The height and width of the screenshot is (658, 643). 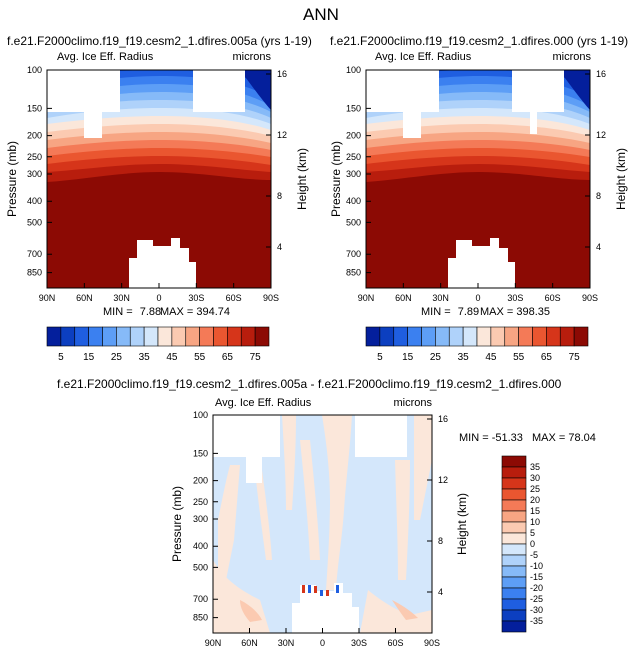 What do you see at coordinates (200, 415) in the screenshot?
I see `panel-3-ytick-label: 100` at bounding box center [200, 415].